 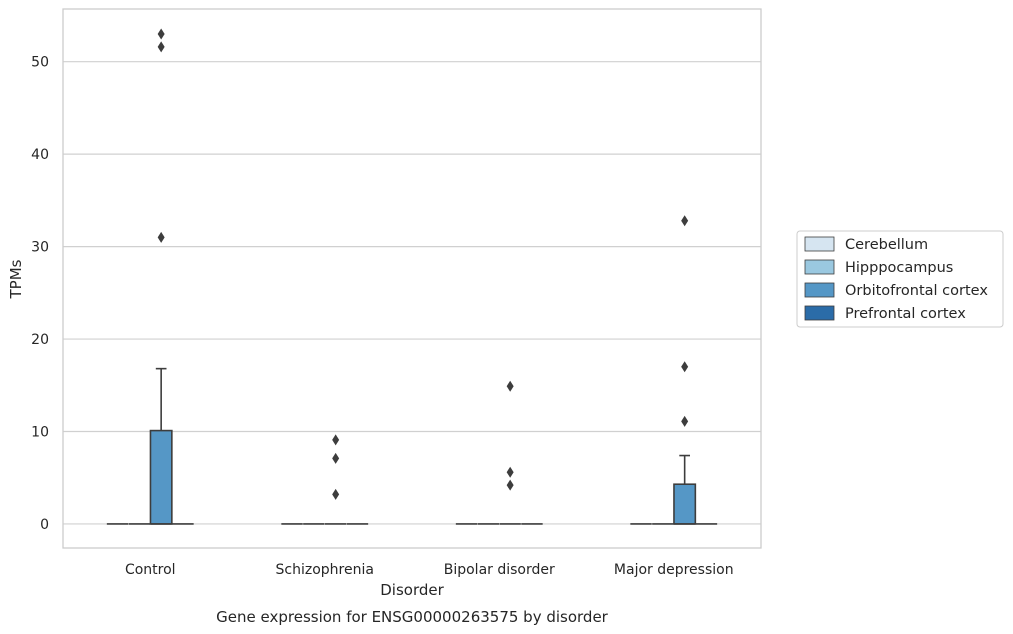 I want to click on y-tick-label: 0, so click(x=44, y=525).